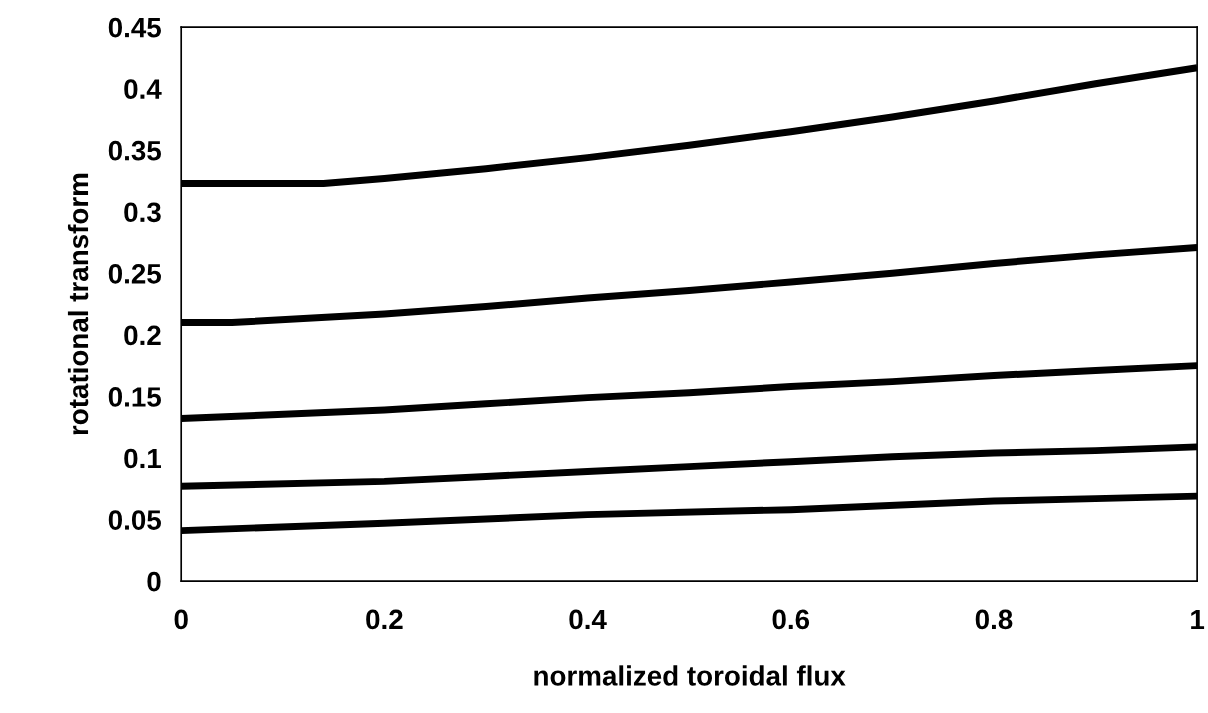 This screenshot has height=713, width=1208. Describe the element at coordinates (384, 619) in the screenshot. I see `x-tick-label: 0.2` at that location.